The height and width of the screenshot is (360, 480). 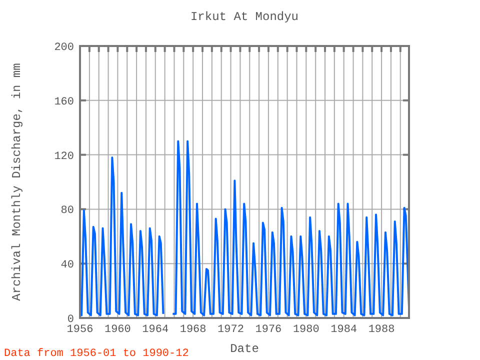 I want to click on x-tick-label: 1968, so click(x=193, y=330).